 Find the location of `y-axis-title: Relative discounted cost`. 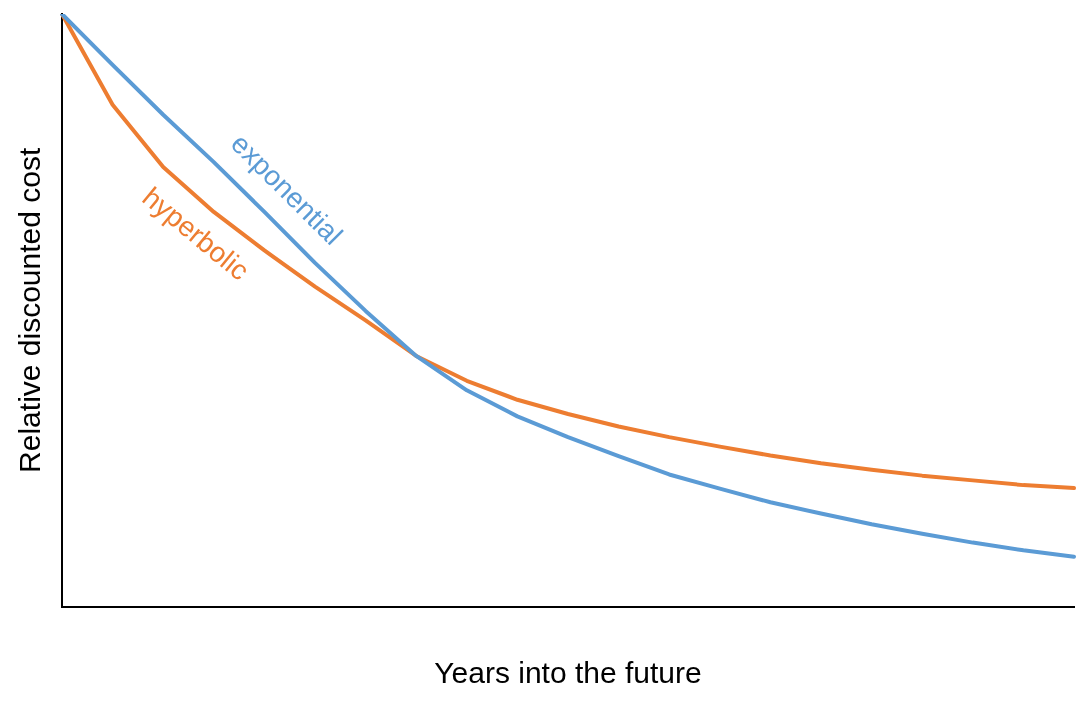

y-axis-title: Relative discounted cost is located at coordinates (30, 310).